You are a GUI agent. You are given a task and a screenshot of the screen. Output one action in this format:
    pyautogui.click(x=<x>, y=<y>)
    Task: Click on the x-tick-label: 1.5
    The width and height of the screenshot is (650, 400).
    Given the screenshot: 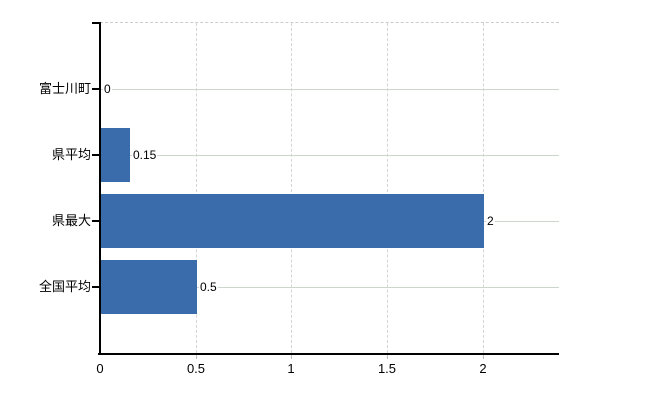 What is the action you would take?
    pyautogui.click(x=387, y=368)
    